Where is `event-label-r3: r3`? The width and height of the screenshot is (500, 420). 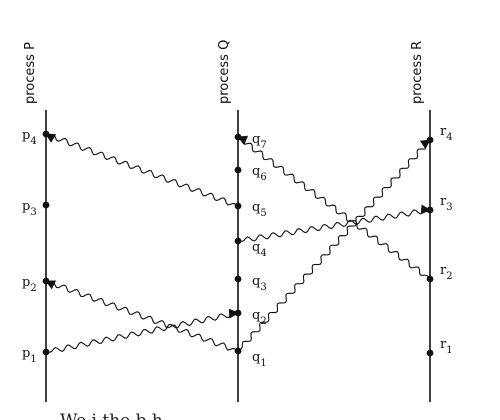
event-label-r3: r3 is located at coordinates (446, 203).